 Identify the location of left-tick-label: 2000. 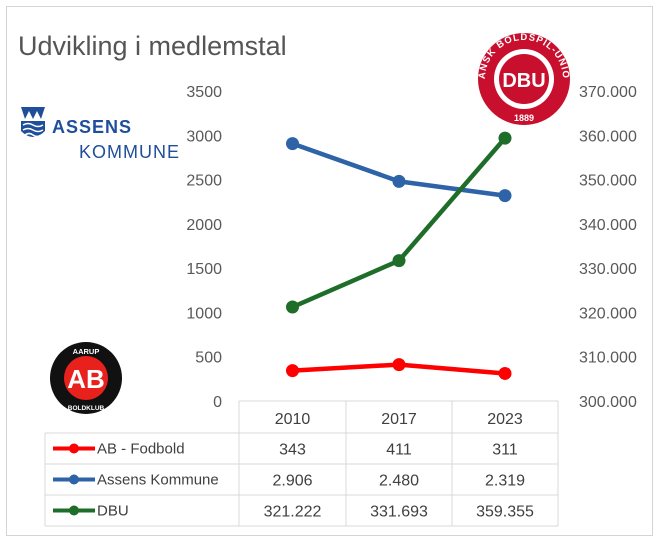
(204, 225).